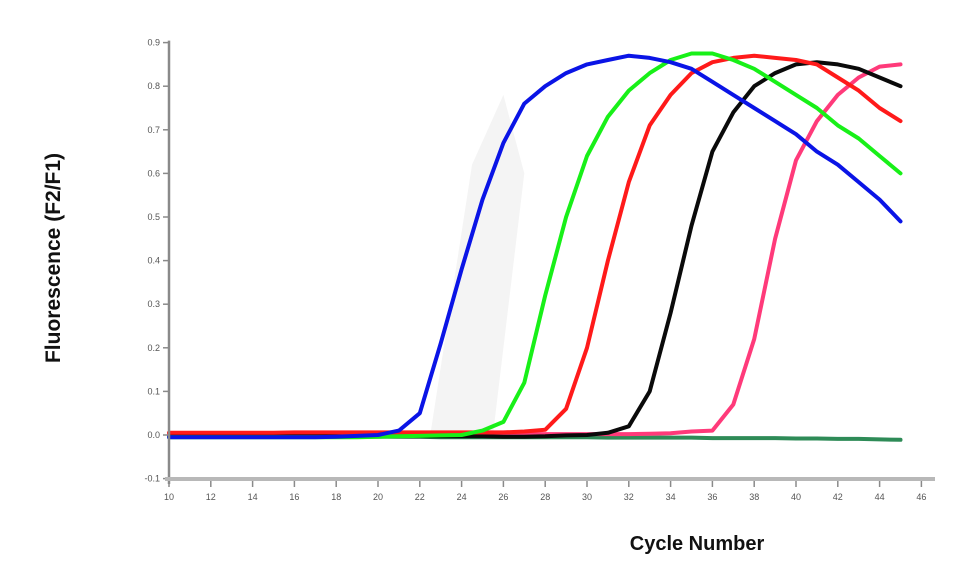  I want to click on y-tick-label: 0.2, so click(153, 348).